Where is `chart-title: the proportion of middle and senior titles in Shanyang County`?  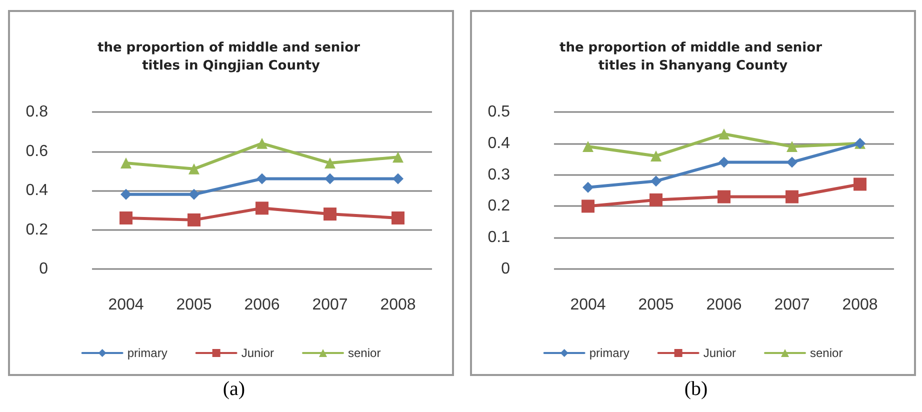
chart-title: the proportion of middle and senior titles in Shanyang County is located at coordinates (693, 57).